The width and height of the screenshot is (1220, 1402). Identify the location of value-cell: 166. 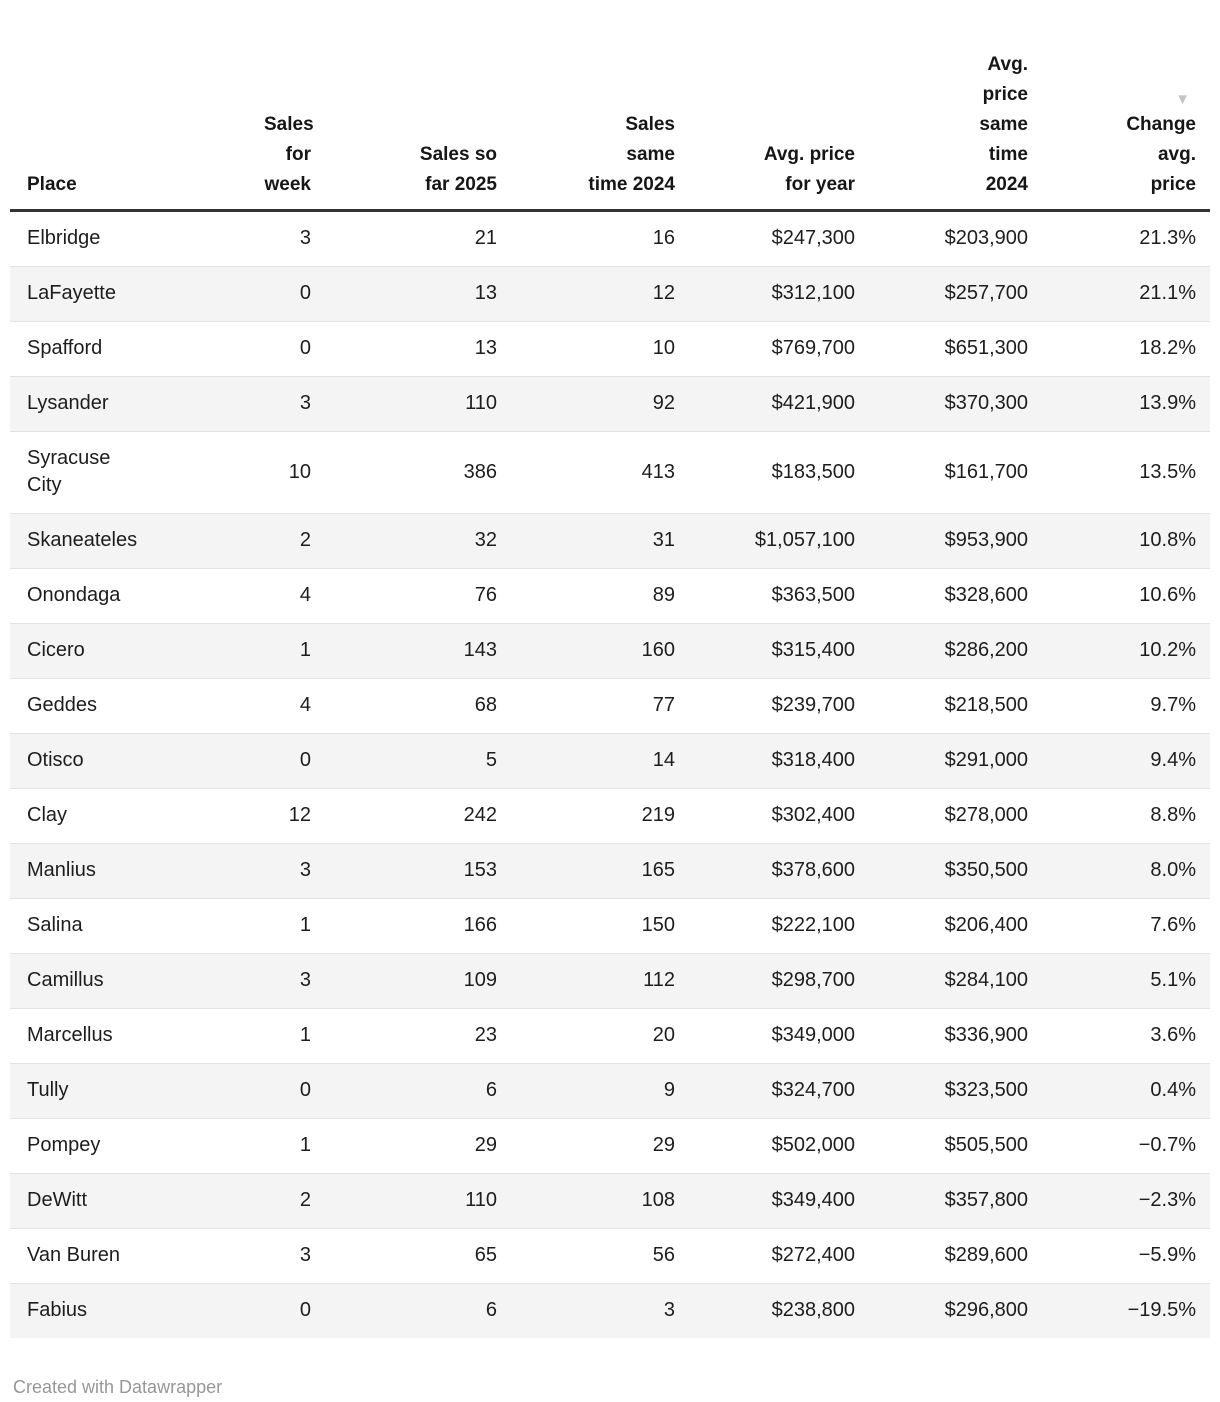
(480, 925).